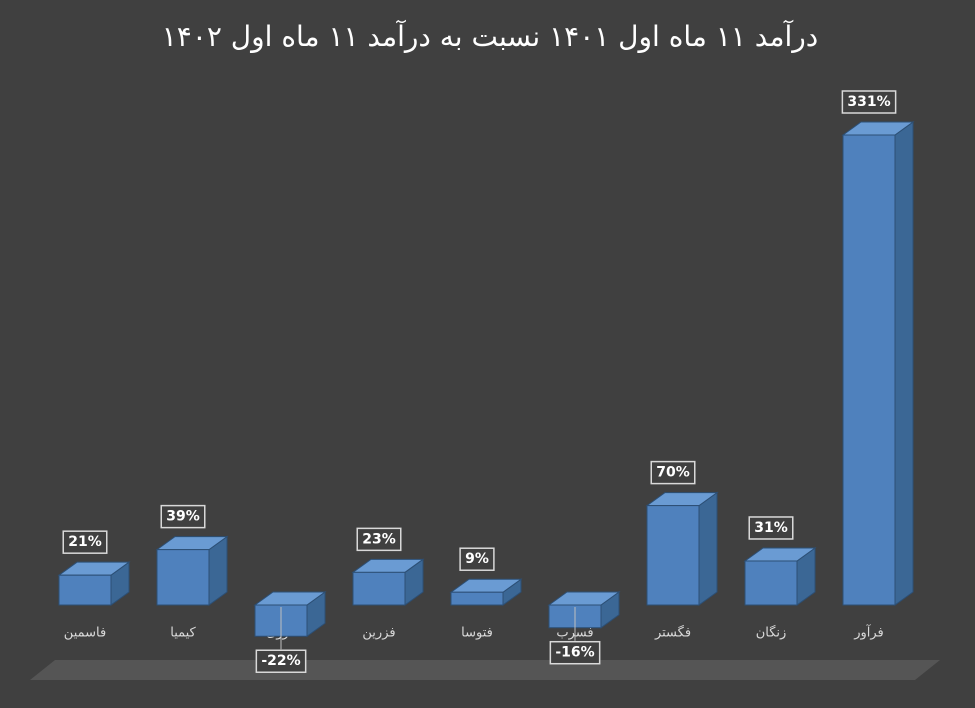  I want to click on data-label: -22%, so click(280, 661).